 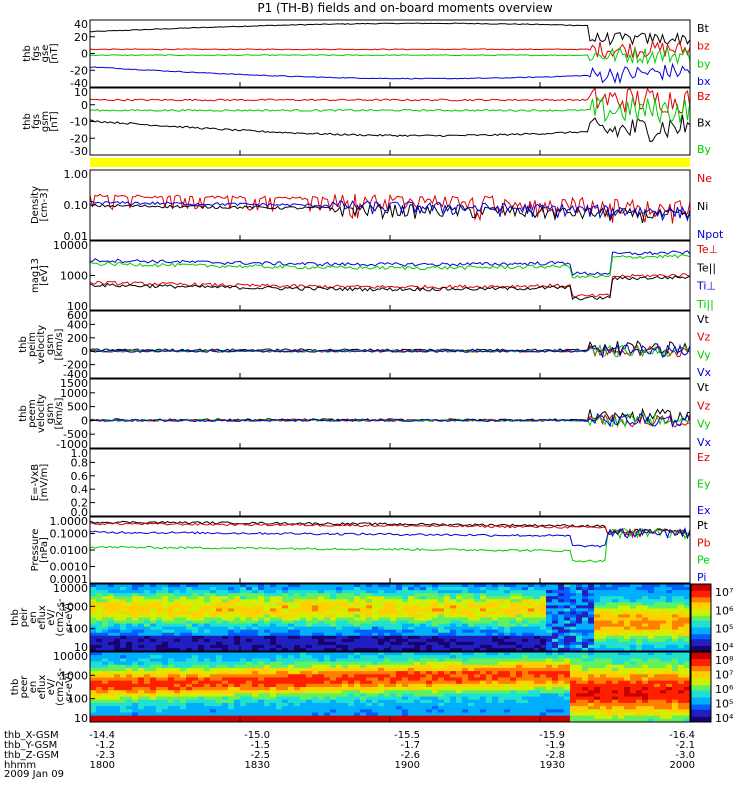 What do you see at coordinates (51, 617) in the screenshot?
I see `ylabel-line: eV/` at bounding box center [51, 617].